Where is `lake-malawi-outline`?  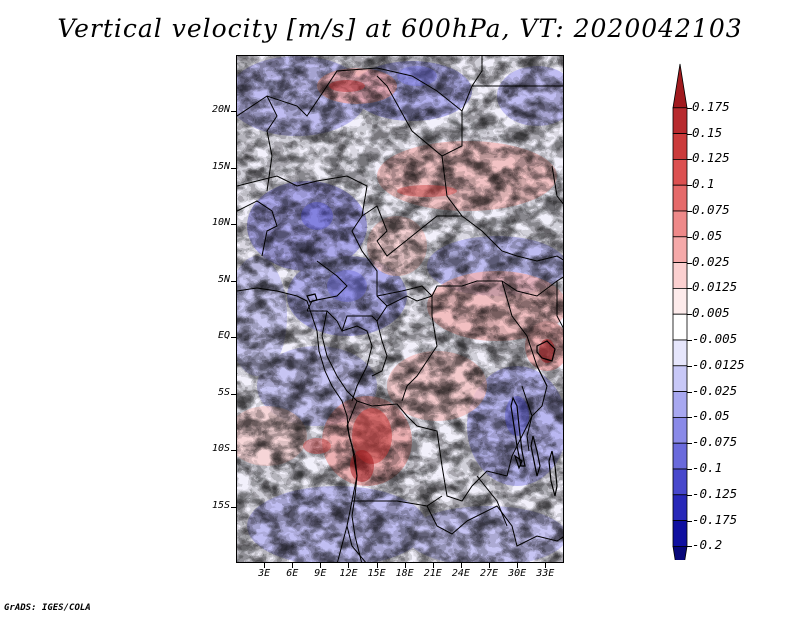
lake-malawi-outline is located at coordinates (553, 473).